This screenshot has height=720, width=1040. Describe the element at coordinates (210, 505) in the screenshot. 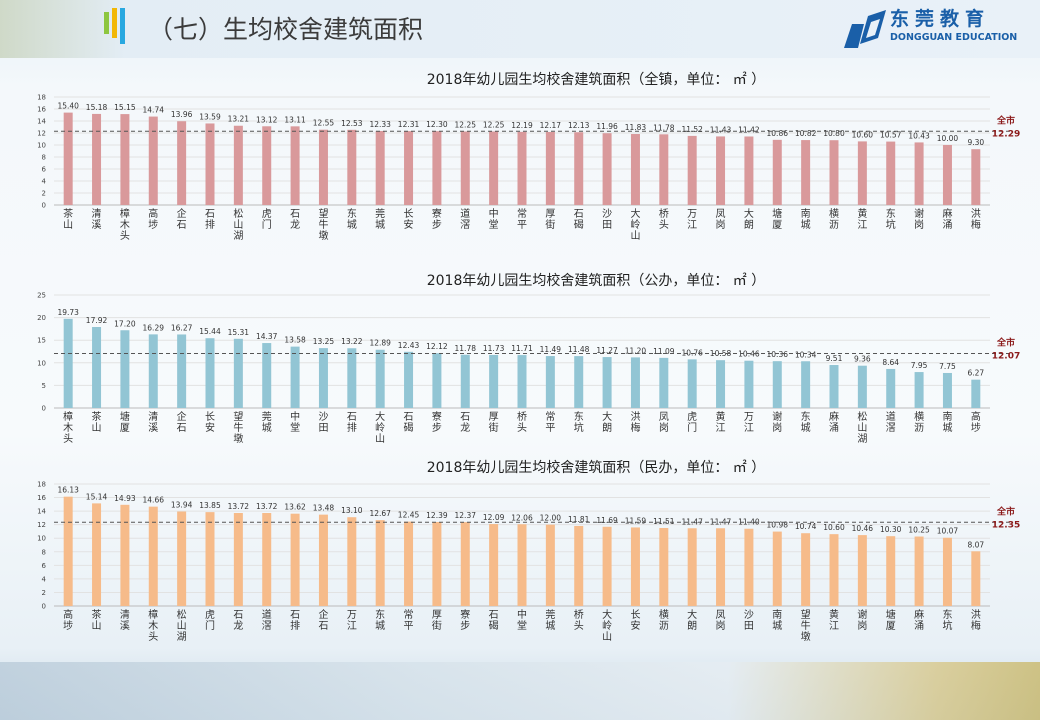

I see `data-label: 13.85` at that location.